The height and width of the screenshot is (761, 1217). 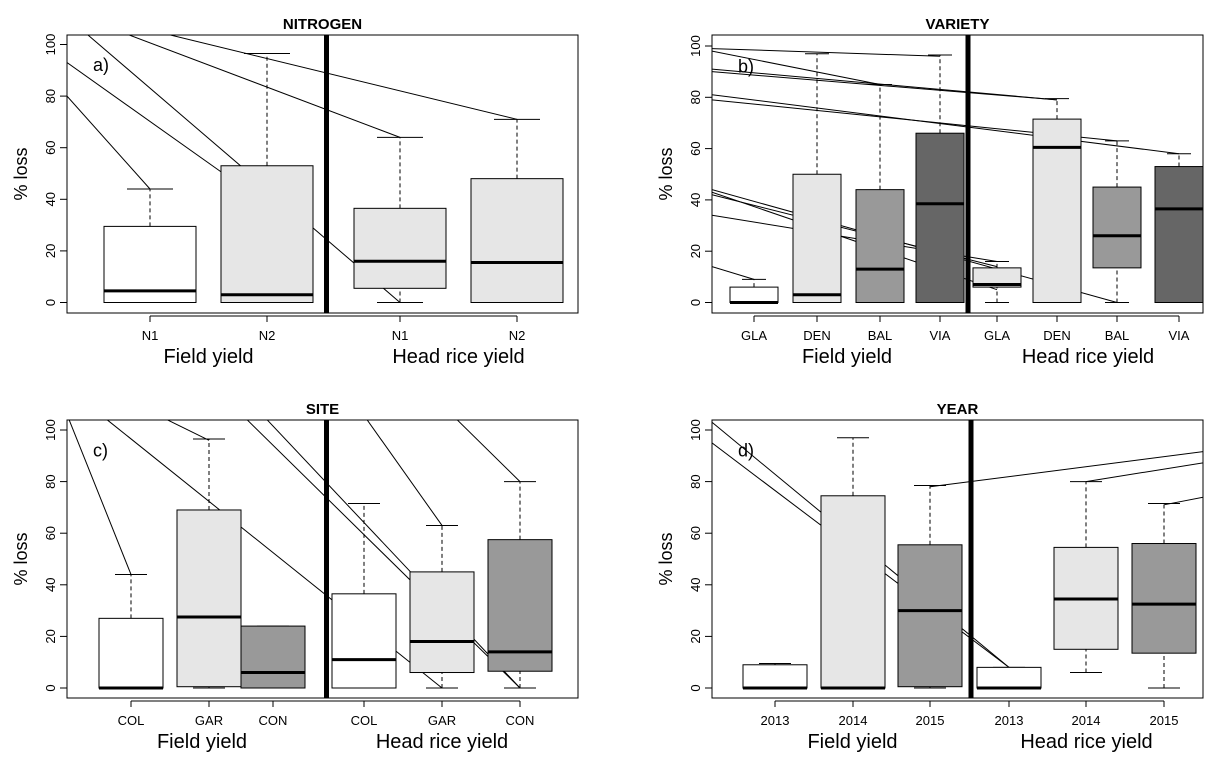 What do you see at coordinates (209, 720) in the screenshot?
I see `x-tick-label: GAR` at bounding box center [209, 720].